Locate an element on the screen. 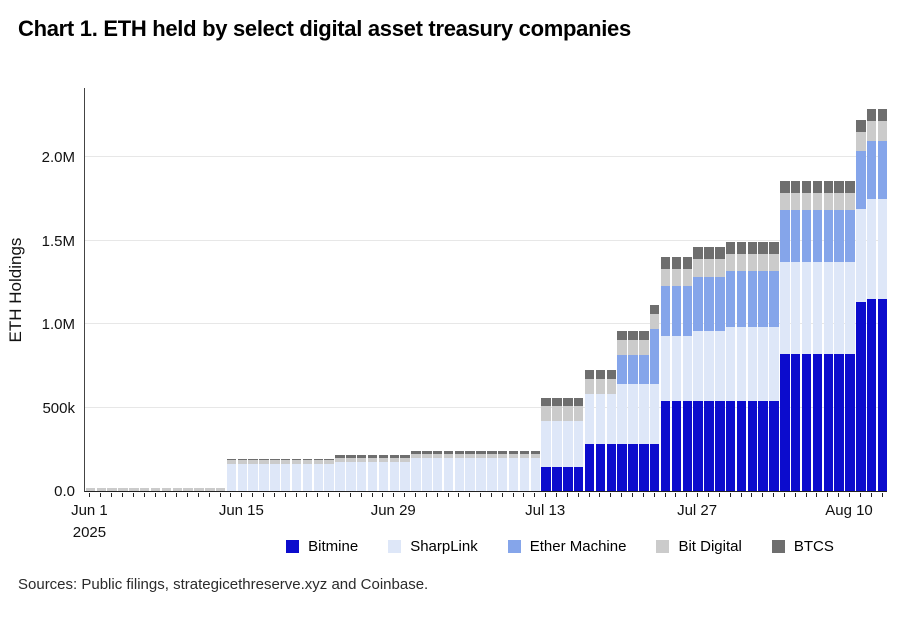  legend-swatch-icon is located at coordinates (293, 546).